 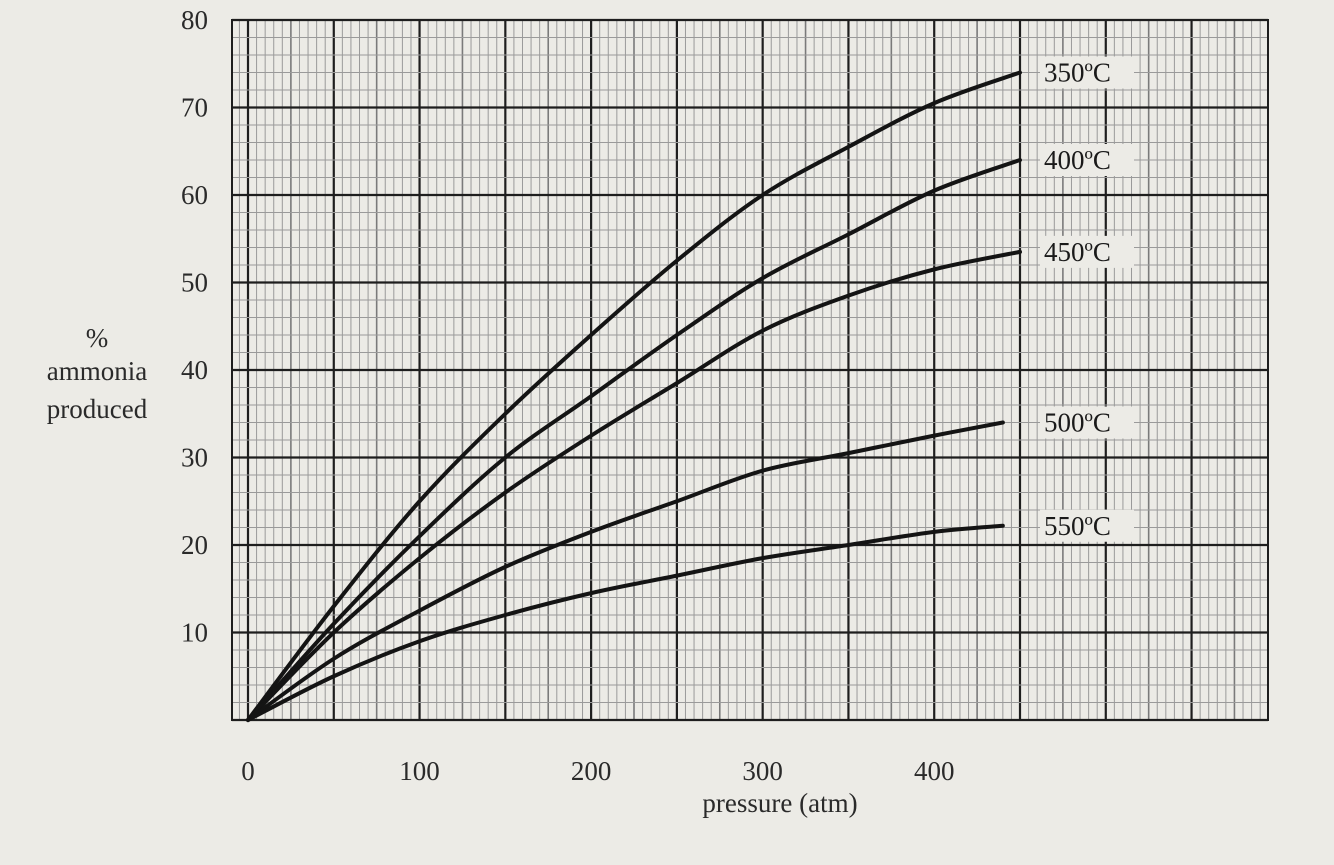 I want to click on y-tick-label: 40, so click(x=194, y=370).